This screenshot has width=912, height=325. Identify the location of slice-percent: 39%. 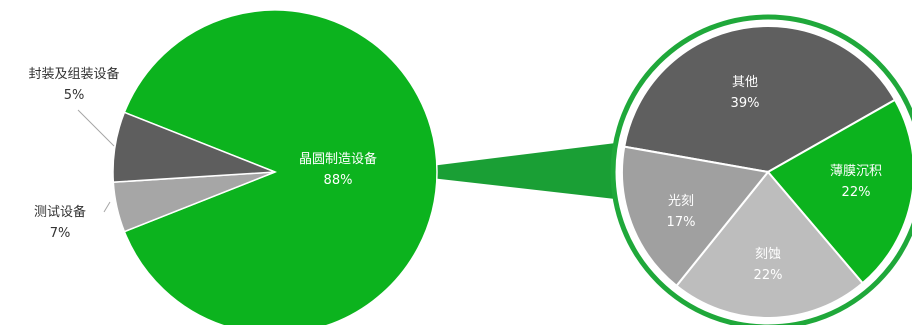
(745, 103).